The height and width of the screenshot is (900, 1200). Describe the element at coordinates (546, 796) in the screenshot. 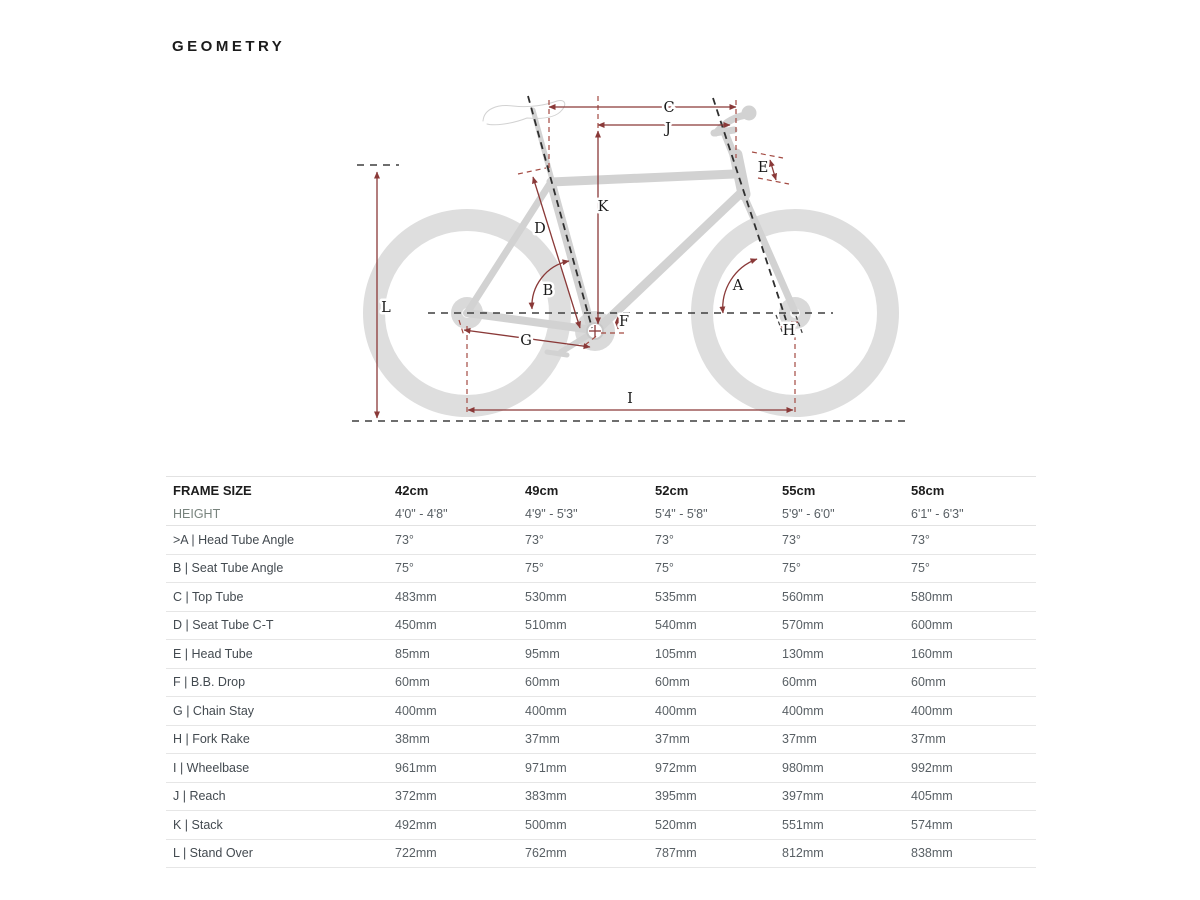

I see `cell-value: 383mm` at that location.